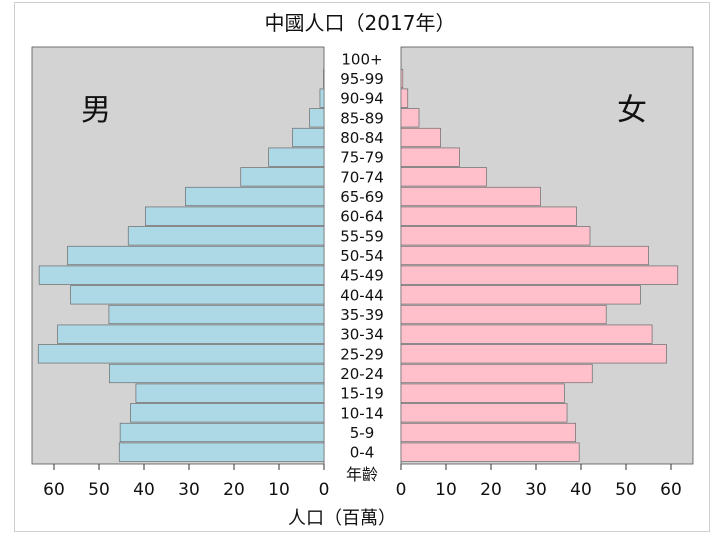 The width and height of the screenshot is (720, 536). What do you see at coordinates (54, 490) in the screenshot?
I see `male-tick-label-60: 60` at bounding box center [54, 490].